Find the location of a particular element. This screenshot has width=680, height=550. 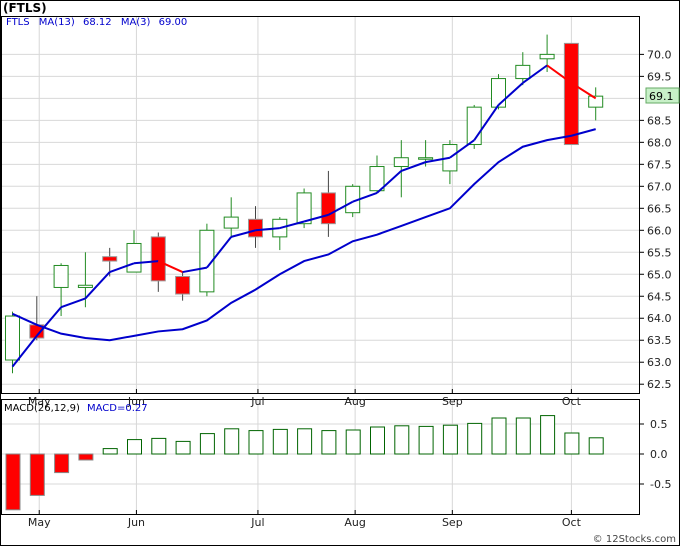

y-tick-label: 68.5 is located at coordinates (659, 120).